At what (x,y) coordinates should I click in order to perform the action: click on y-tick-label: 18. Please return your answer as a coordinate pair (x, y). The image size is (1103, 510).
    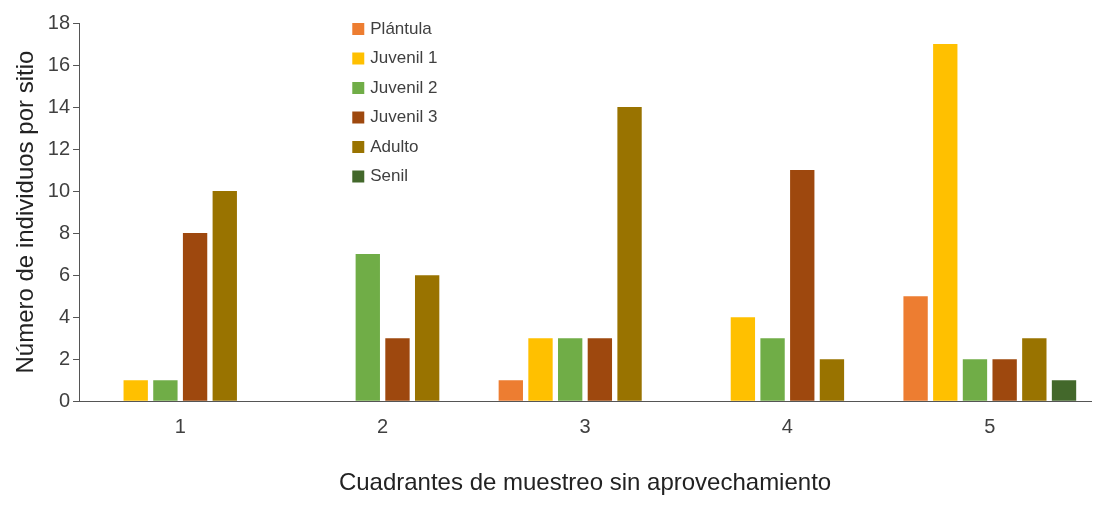
    Looking at the image, I should click on (59, 21).